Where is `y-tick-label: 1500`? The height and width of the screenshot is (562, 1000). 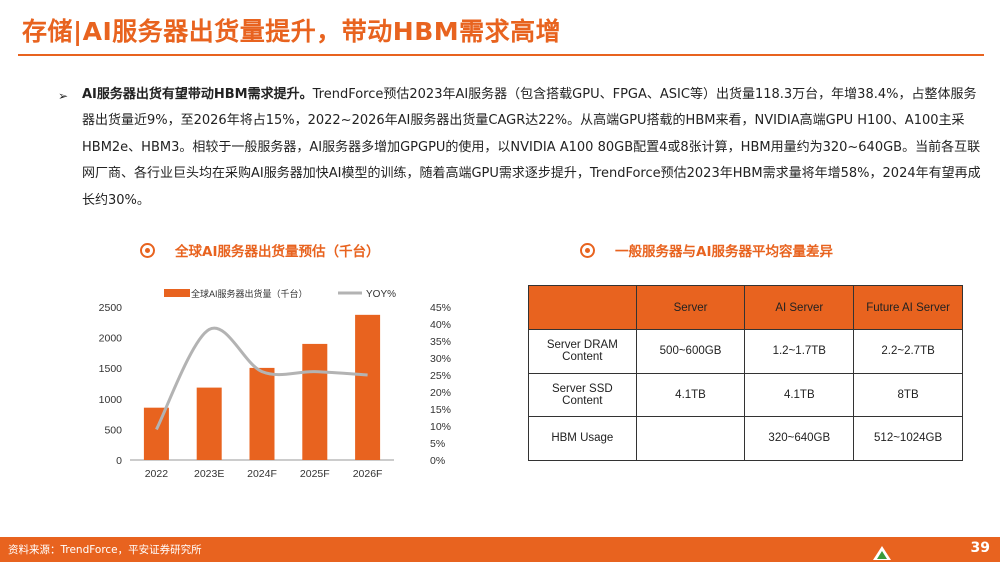 y-tick-label: 1500 is located at coordinates (111, 369).